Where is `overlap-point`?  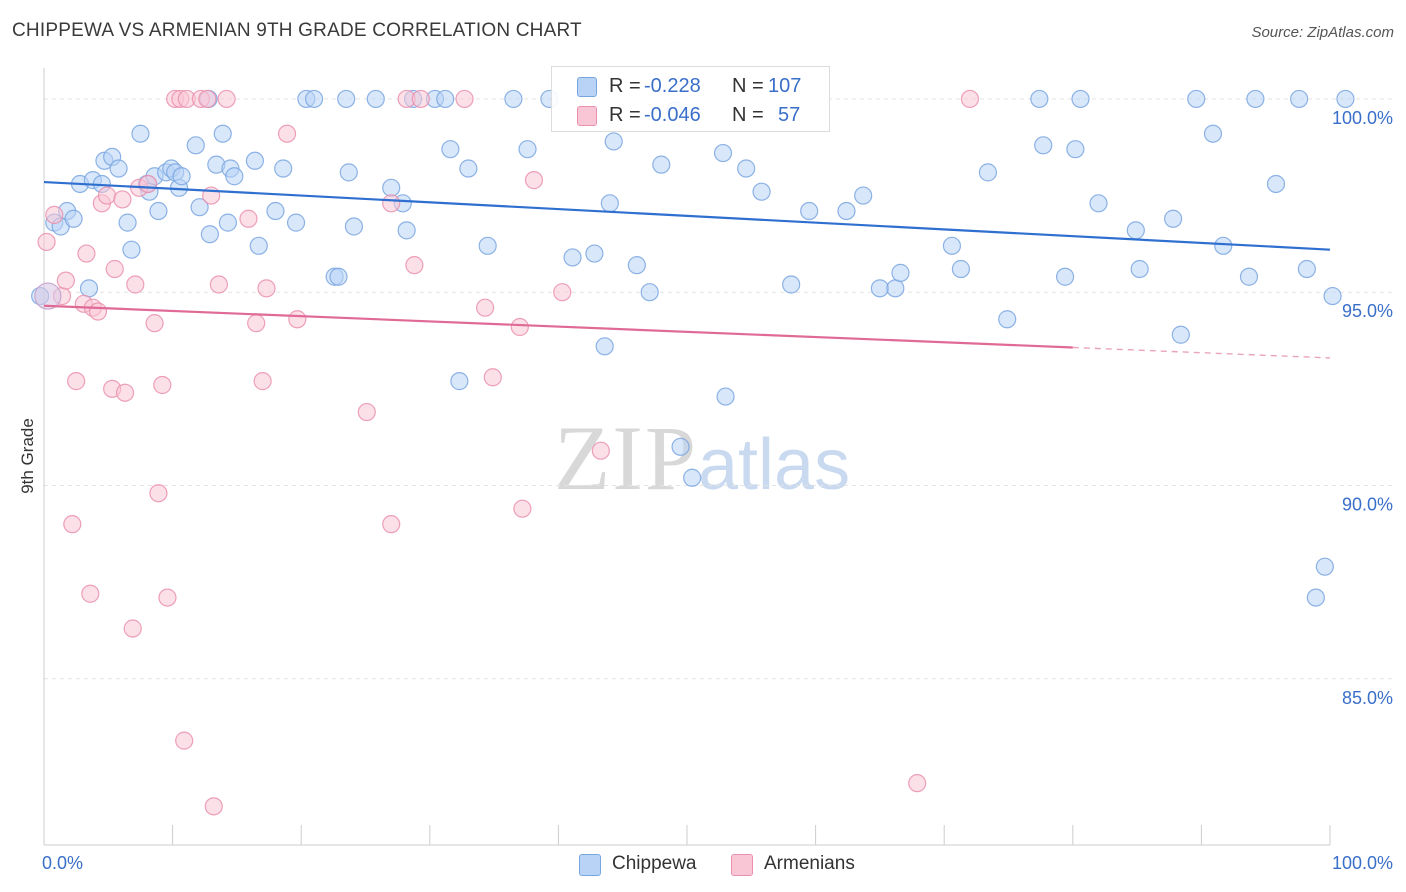
overlap-point is located at coordinates (48, 296).